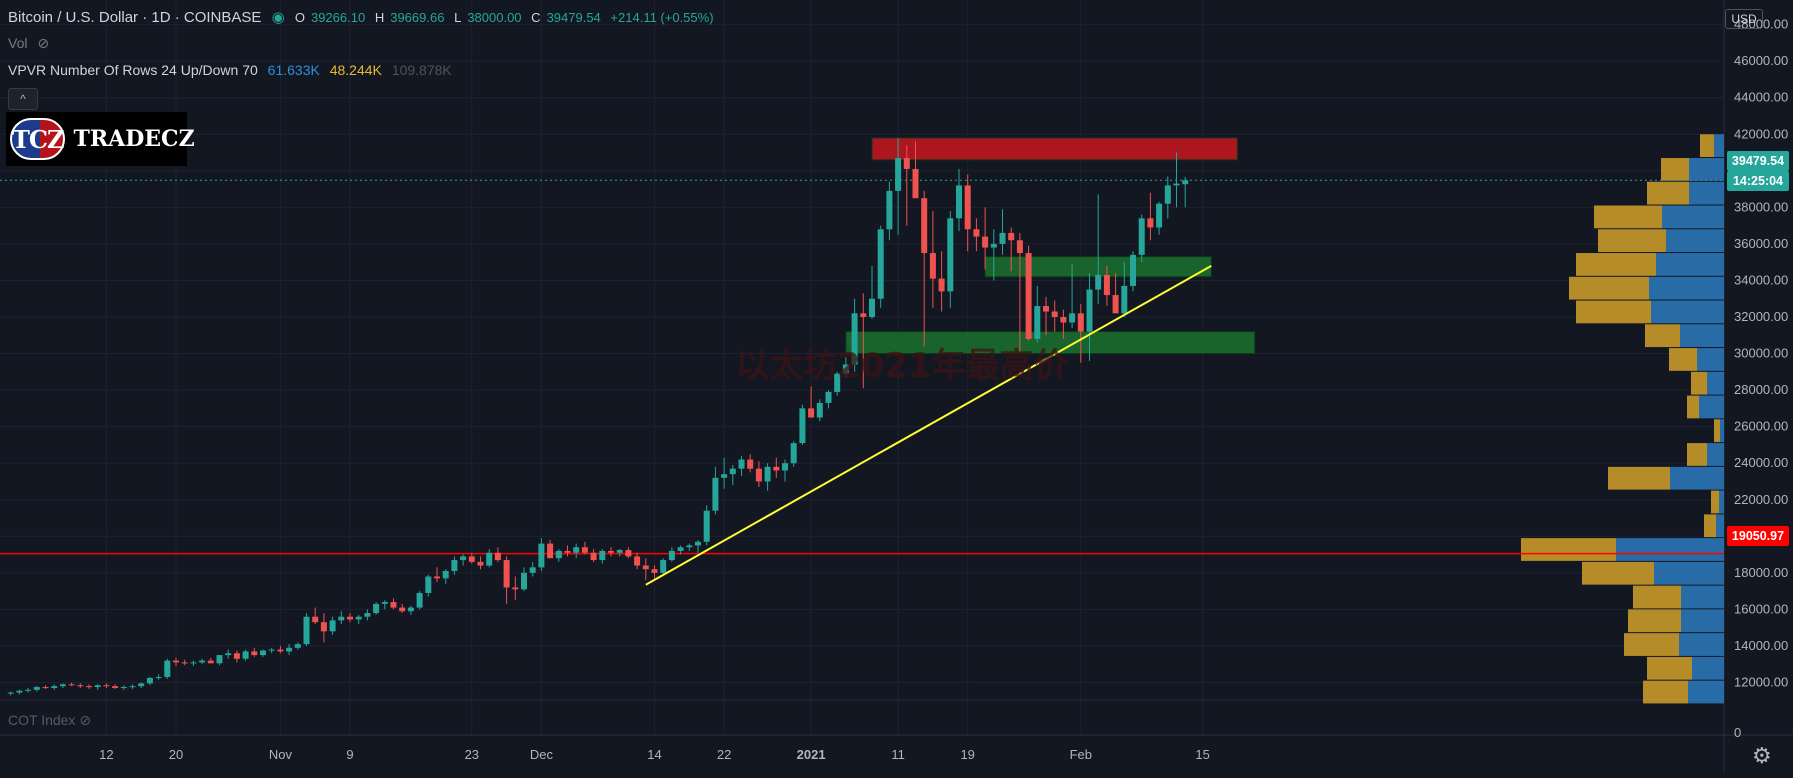 This screenshot has width=1793, height=778. Describe the element at coordinates (417, 17) in the screenshot. I see `ohlc-high: 39669.66` at that location.